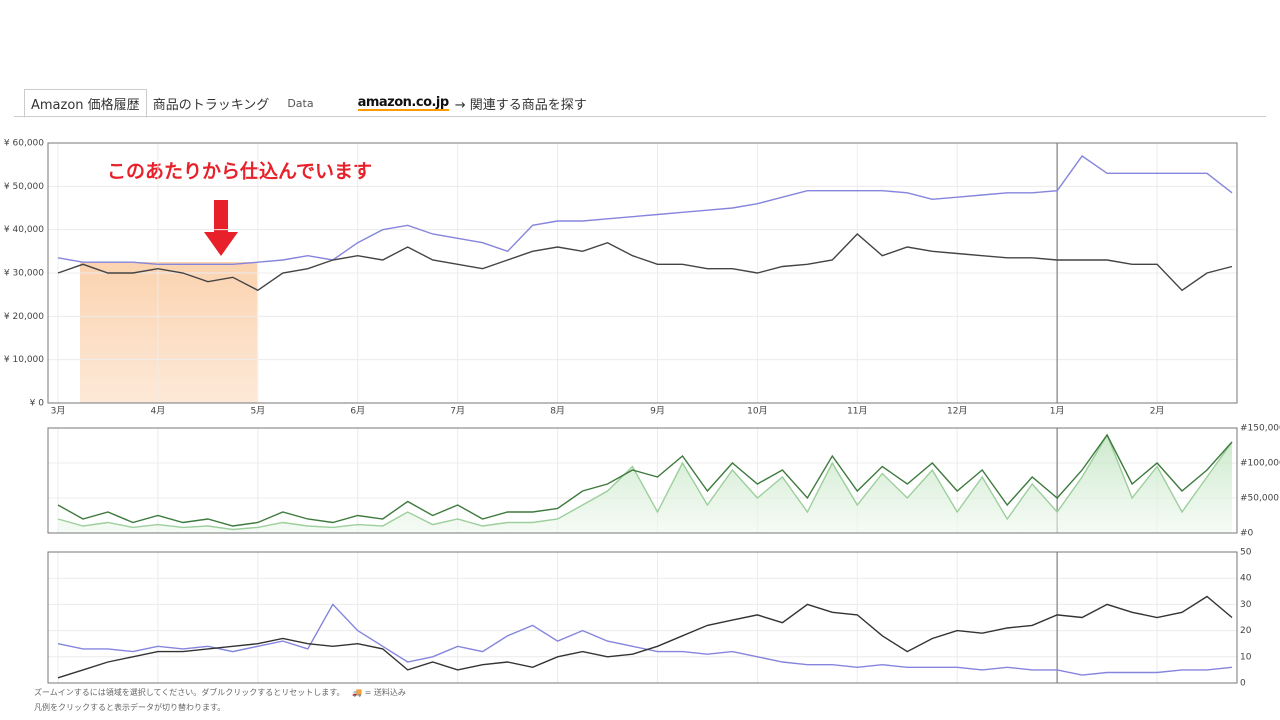 This screenshot has height=720, width=1280. I want to click on related-link: → 関連する商品を探す, so click(520, 105).